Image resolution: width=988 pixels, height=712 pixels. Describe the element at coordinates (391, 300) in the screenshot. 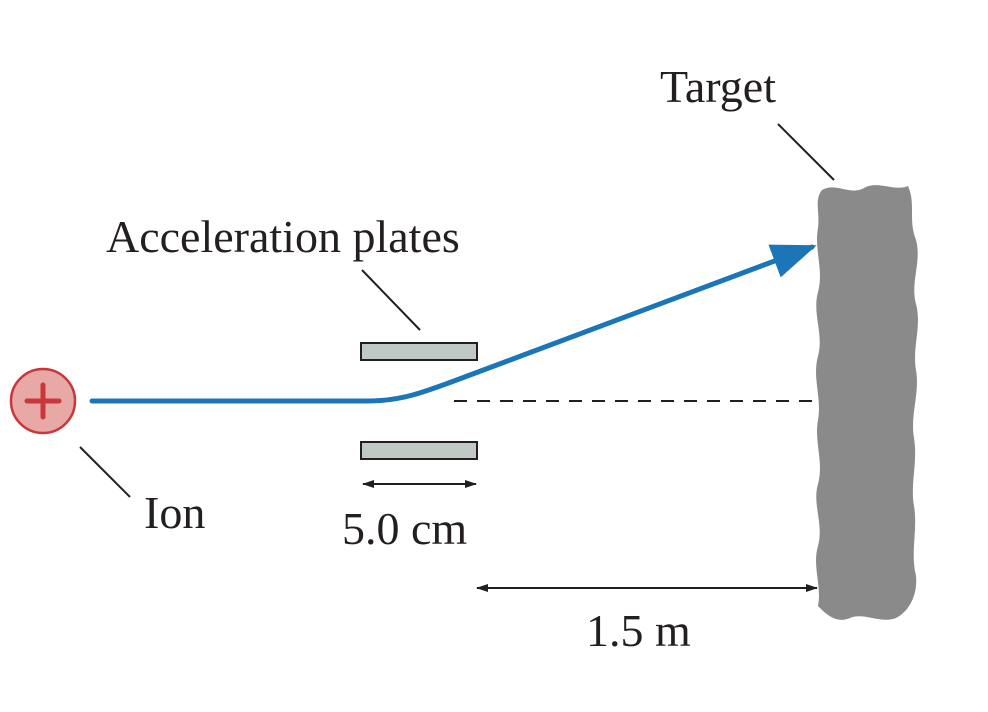

I see `plates-leader-line` at that location.